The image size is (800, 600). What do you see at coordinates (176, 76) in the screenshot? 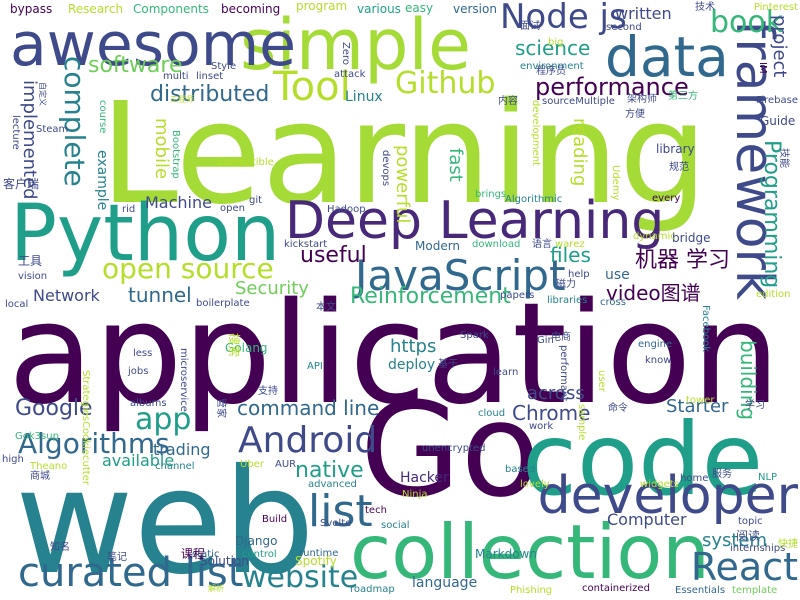
I see `cloud-word: multi` at bounding box center [176, 76].